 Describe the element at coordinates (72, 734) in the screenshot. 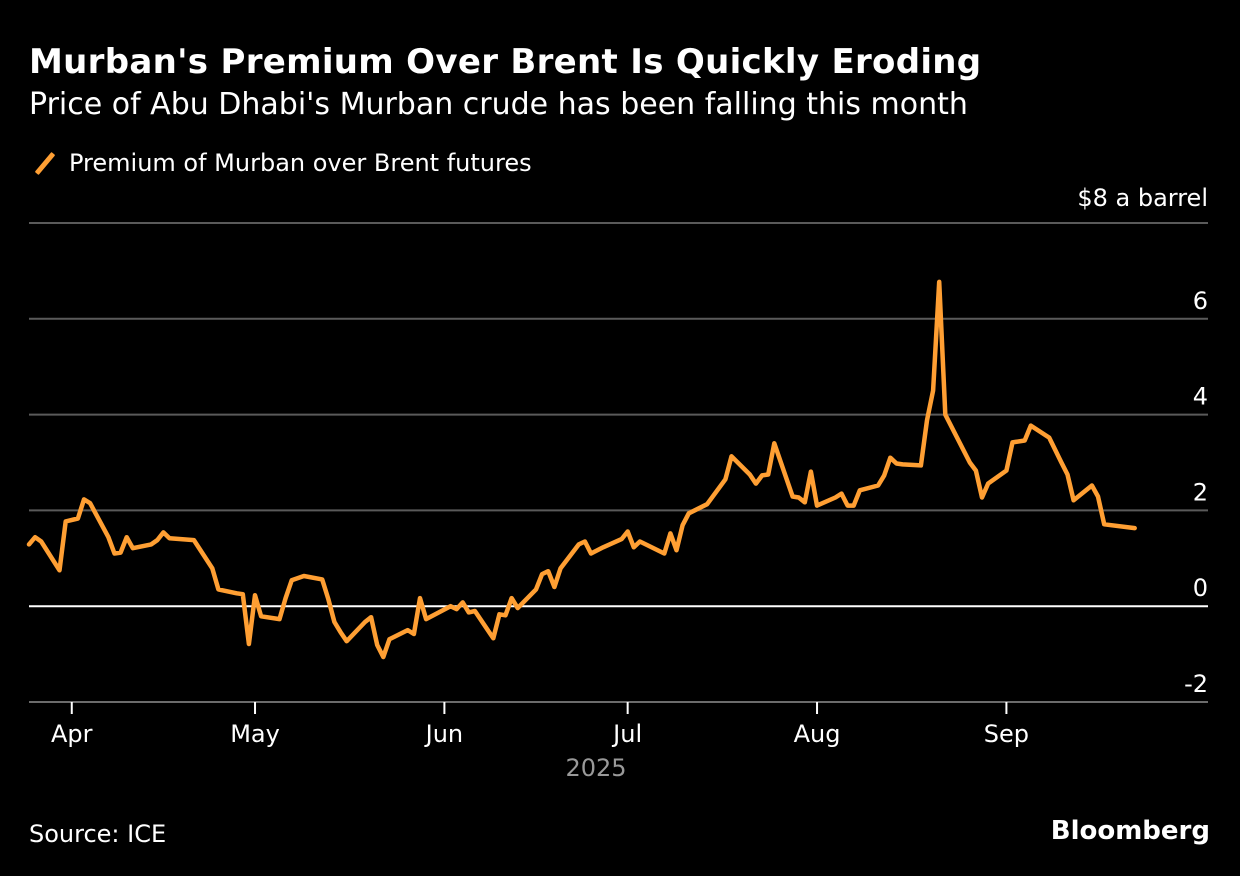

I see `x-tick-label: Apr` at that location.